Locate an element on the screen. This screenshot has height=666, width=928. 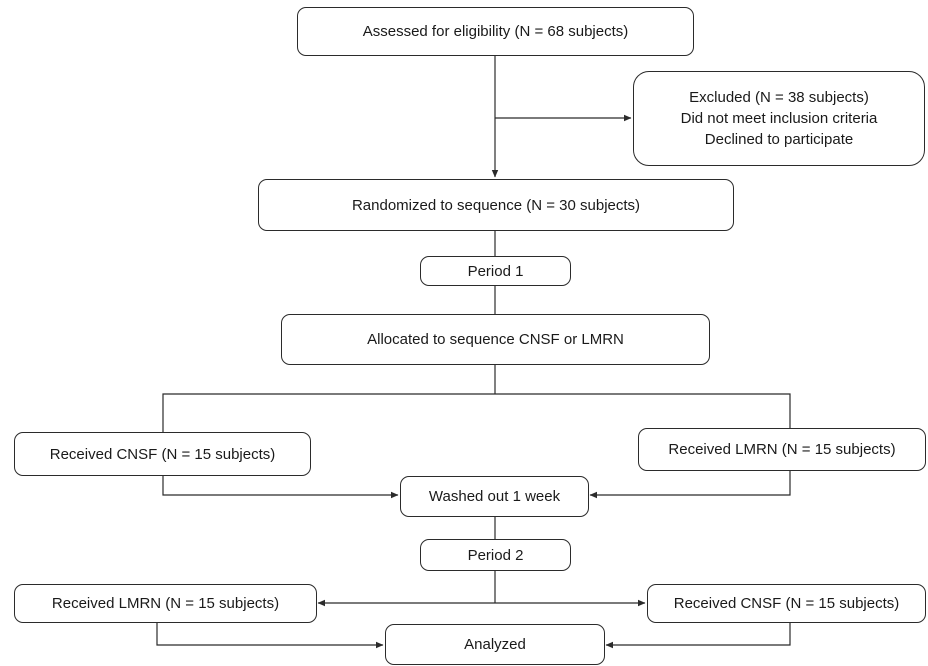
received-lmrn-period1-text: Received LMRN (N = 15 subjects) is located at coordinates (782, 449).